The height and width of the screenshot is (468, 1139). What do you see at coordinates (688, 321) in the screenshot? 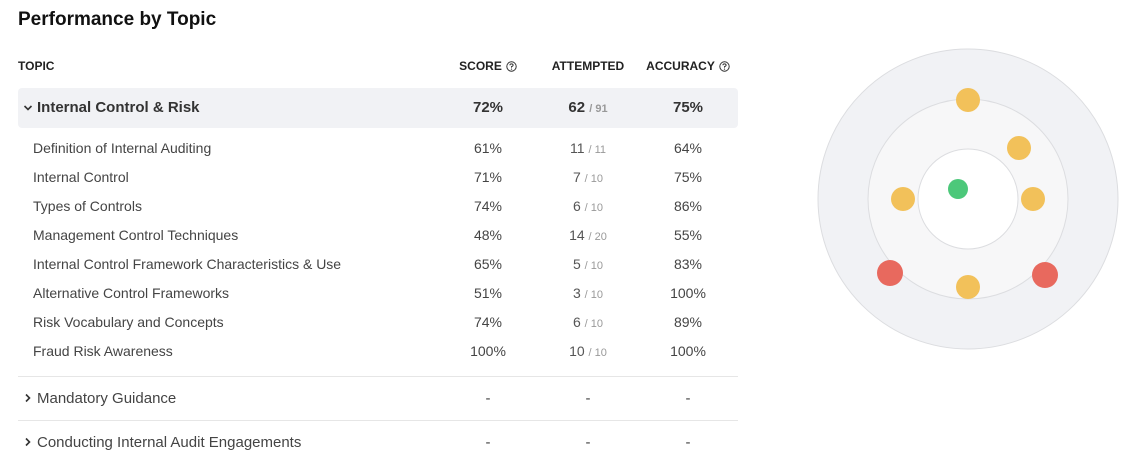
I see `accuracy-cell: 89%` at bounding box center [688, 321].